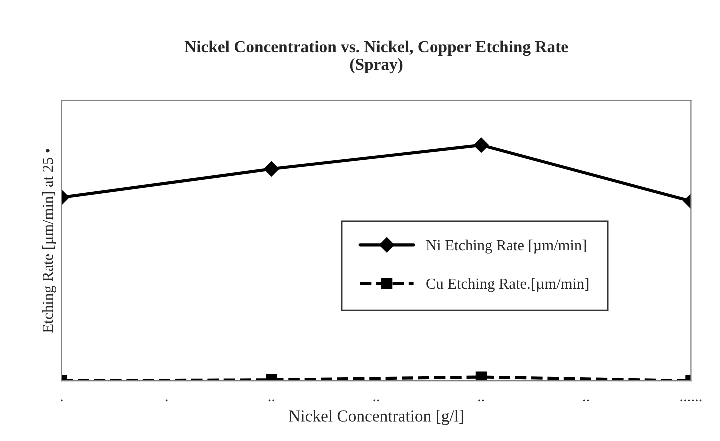  Describe the element at coordinates (49, 241) in the screenshot. I see `y-axis-title: Etching Rate [µm/min] at 25 •` at that location.